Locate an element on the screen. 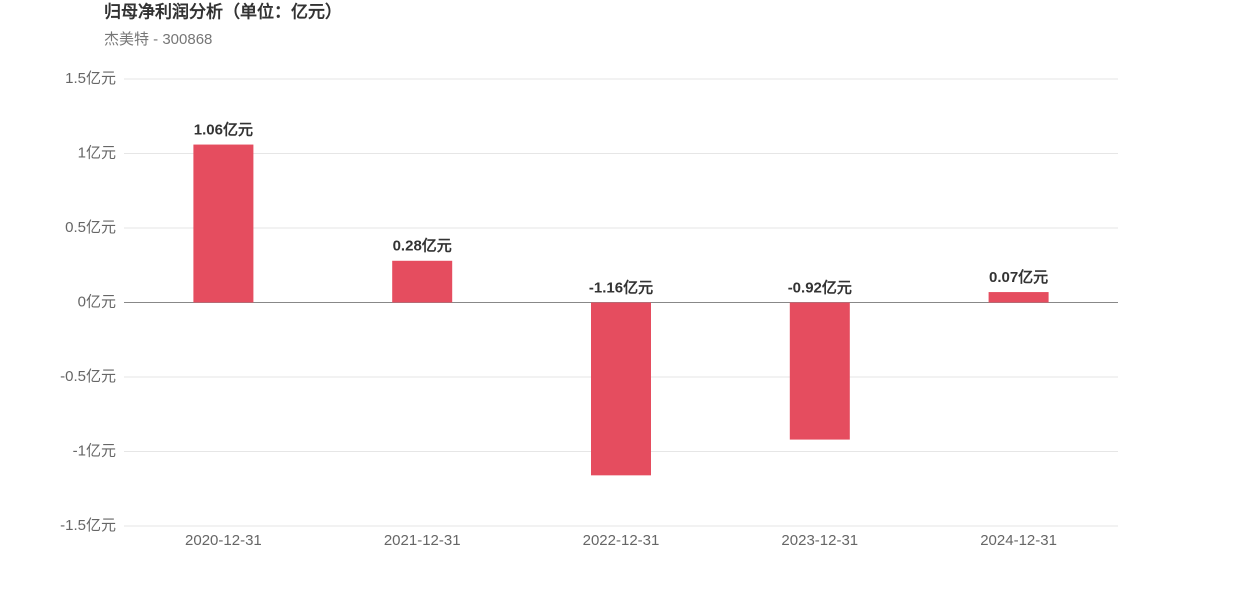  value-label: 0.28亿元 is located at coordinates (422, 246).